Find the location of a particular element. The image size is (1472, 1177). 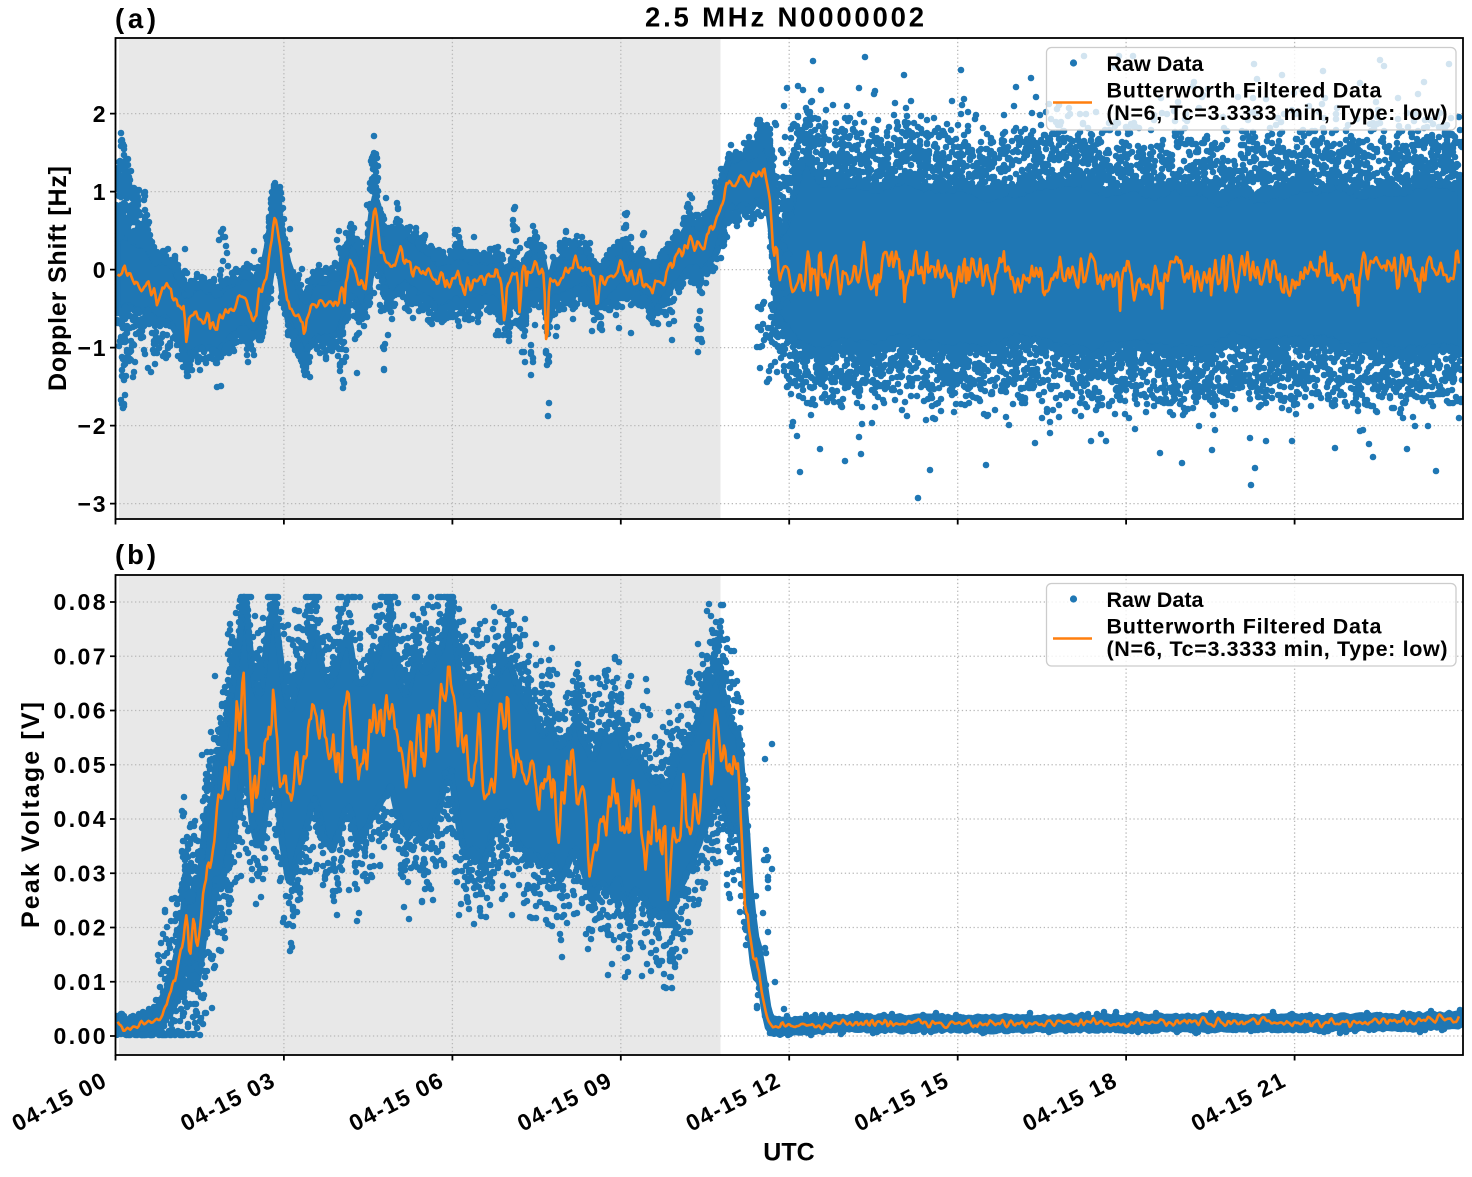

svg-text: 0.06 is located at coordinates (80, 711).